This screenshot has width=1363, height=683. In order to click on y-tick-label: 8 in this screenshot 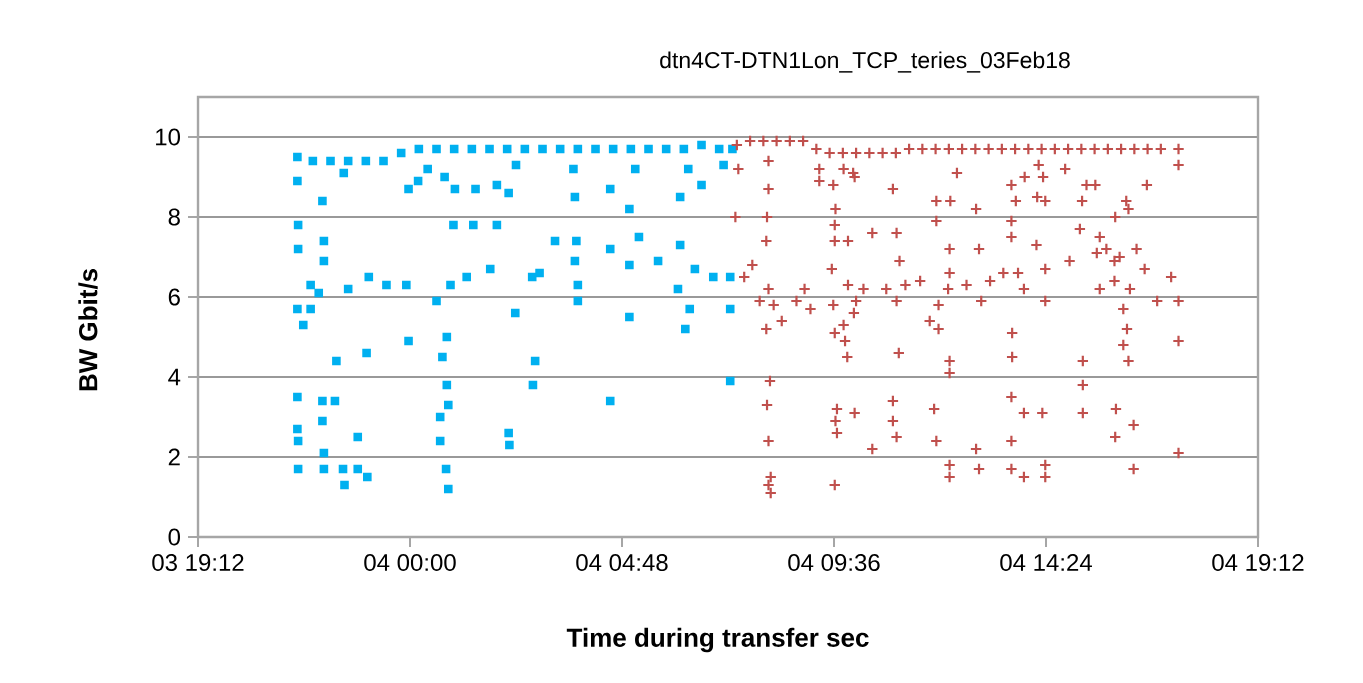, I will do `click(174, 217)`.